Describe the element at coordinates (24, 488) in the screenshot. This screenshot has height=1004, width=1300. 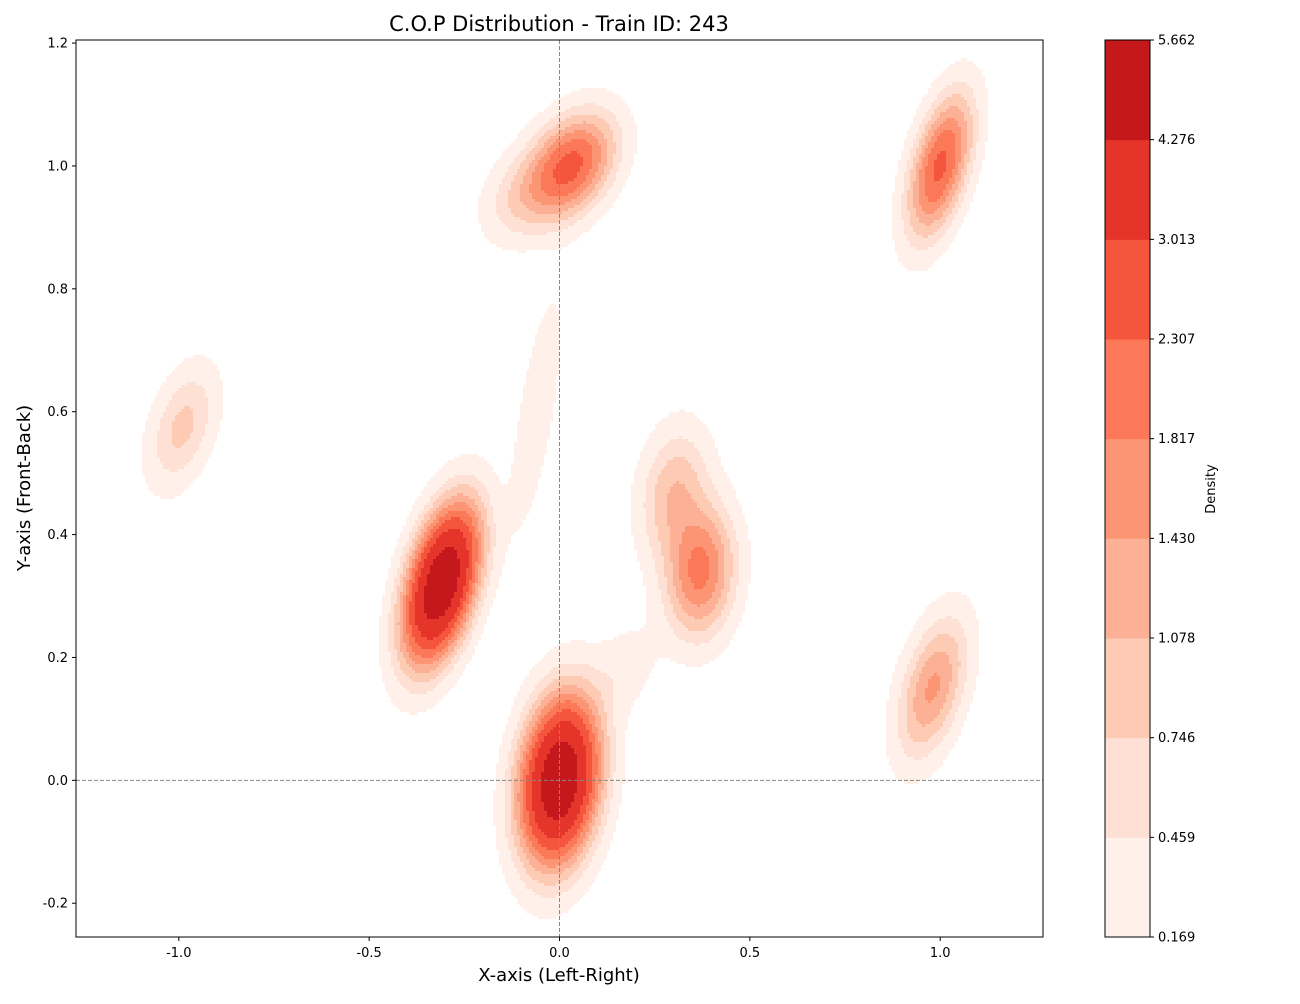
I see `y-axis-label: Y-axis (Front-Back)` at that location.